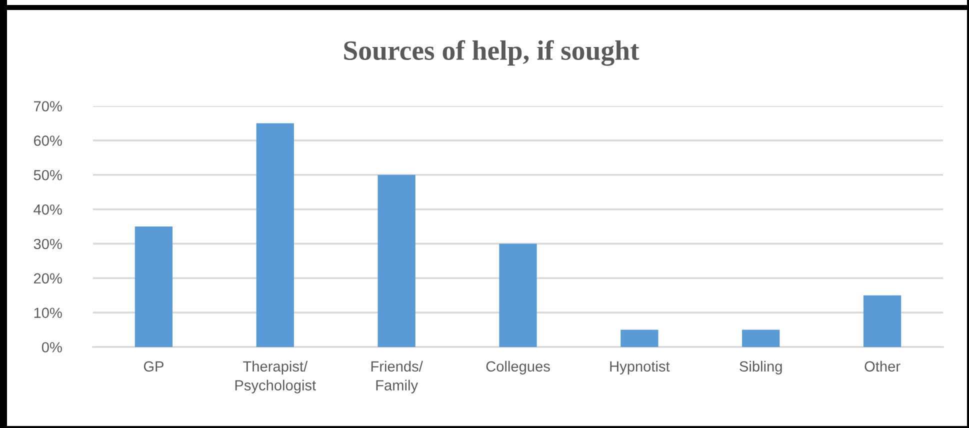  What do you see at coordinates (882, 366) in the screenshot?
I see `x-tick-label: Other` at bounding box center [882, 366].